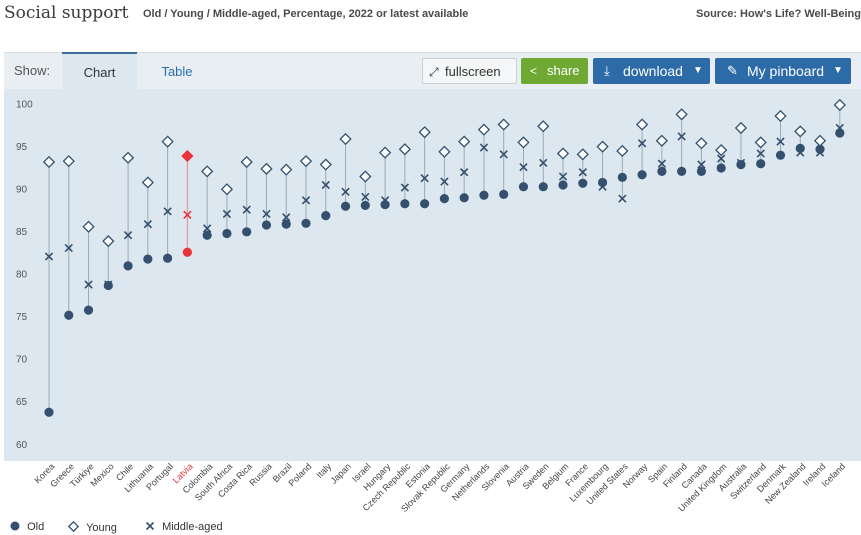 Image resolution: width=861 pixels, height=535 pixels. What do you see at coordinates (651, 71) in the screenshot?
I see `download-button: ⤓ download ▼` at bounding box center [651, 71].